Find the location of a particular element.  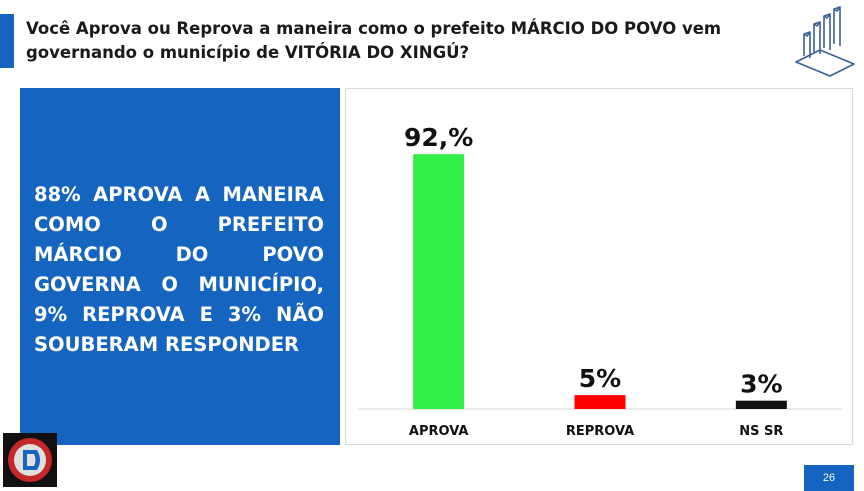

bar-ns-sr is located at coordinates (761, 404).